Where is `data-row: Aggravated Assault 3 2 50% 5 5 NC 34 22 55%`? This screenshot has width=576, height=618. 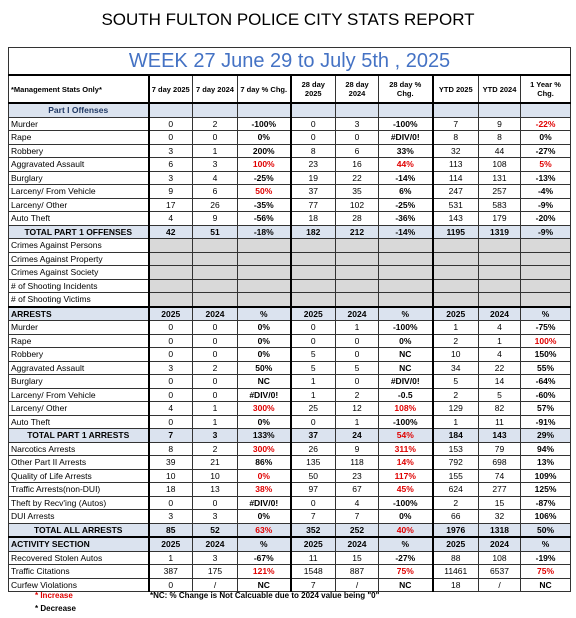 data-row: Aggravated Assault 3 2 50% 5 5 NC 34 22 55% is located at coordinates (290, 367).